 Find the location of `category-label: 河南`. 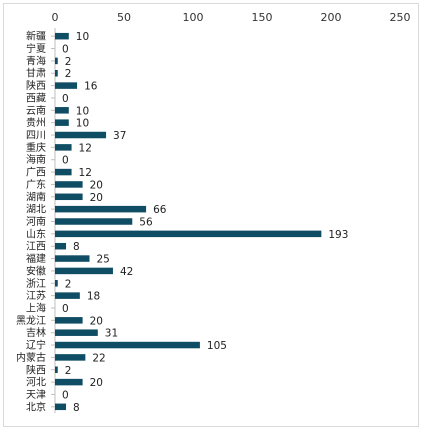

category-label: 河南 is located at coordinates (36, 221).